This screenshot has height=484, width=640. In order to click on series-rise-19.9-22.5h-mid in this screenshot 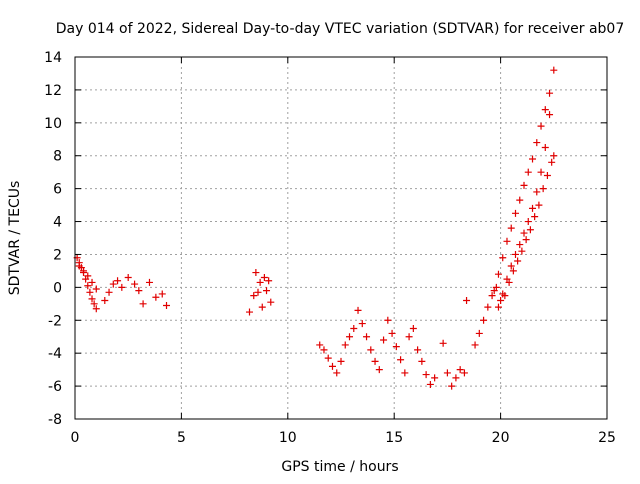, I will do `click(524, 211)`.